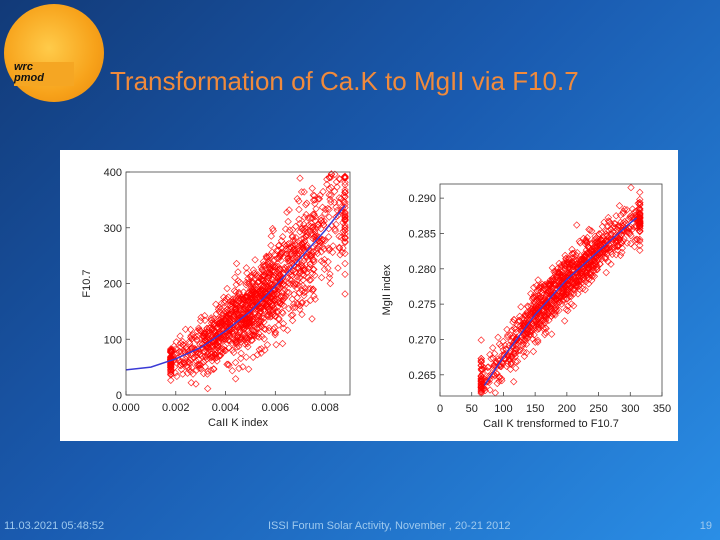  I want to click on x-tick-label: 300, so click(630, 409).